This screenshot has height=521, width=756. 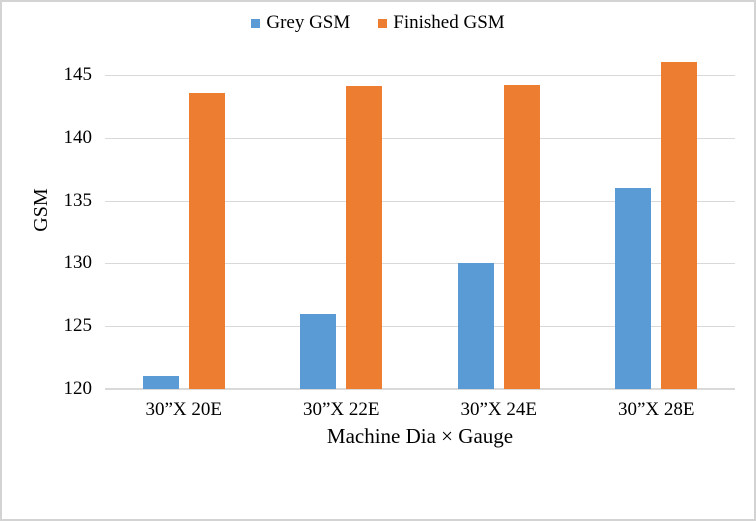 What do you see at coordinates (449, 22) in the screenshot?
I see `legend-label-finished-gsm: Finished GSM` at bounding box center [449, 22].